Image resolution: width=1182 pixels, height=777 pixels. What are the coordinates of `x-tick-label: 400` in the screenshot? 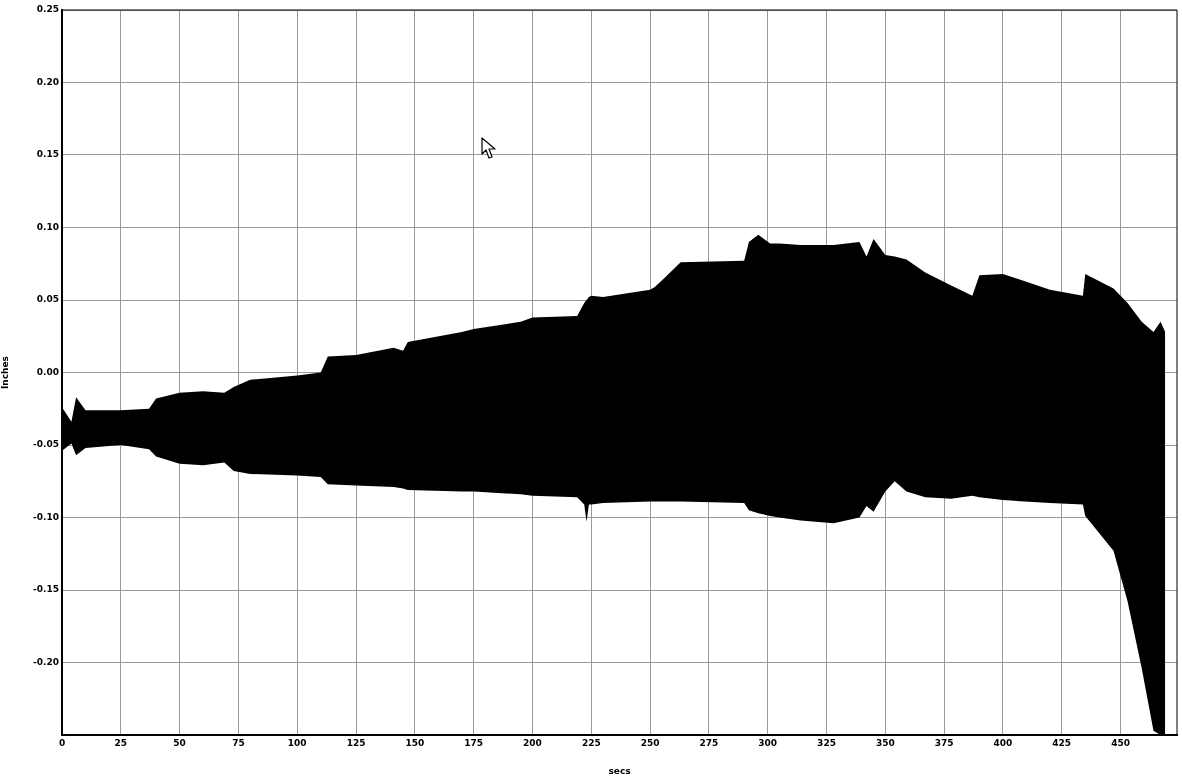 It's located at (1003, 742).